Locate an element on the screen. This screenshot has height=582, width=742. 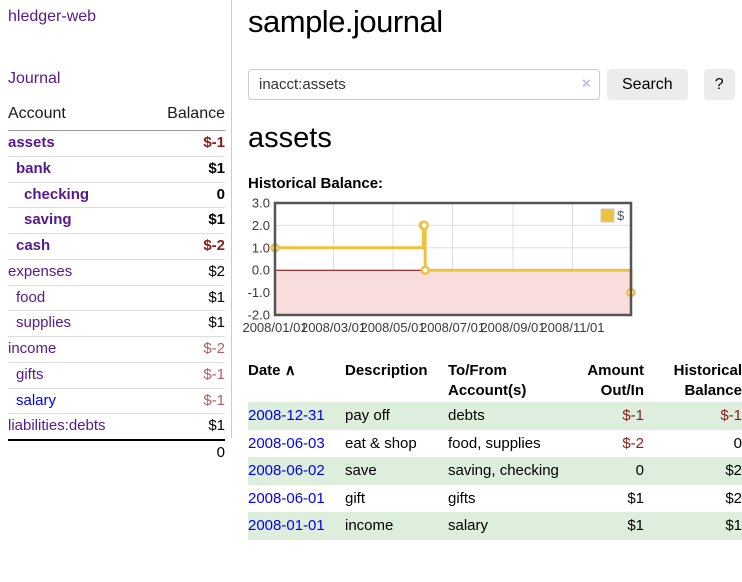
clear-search-icon: × is located at coordinates (586, 84).